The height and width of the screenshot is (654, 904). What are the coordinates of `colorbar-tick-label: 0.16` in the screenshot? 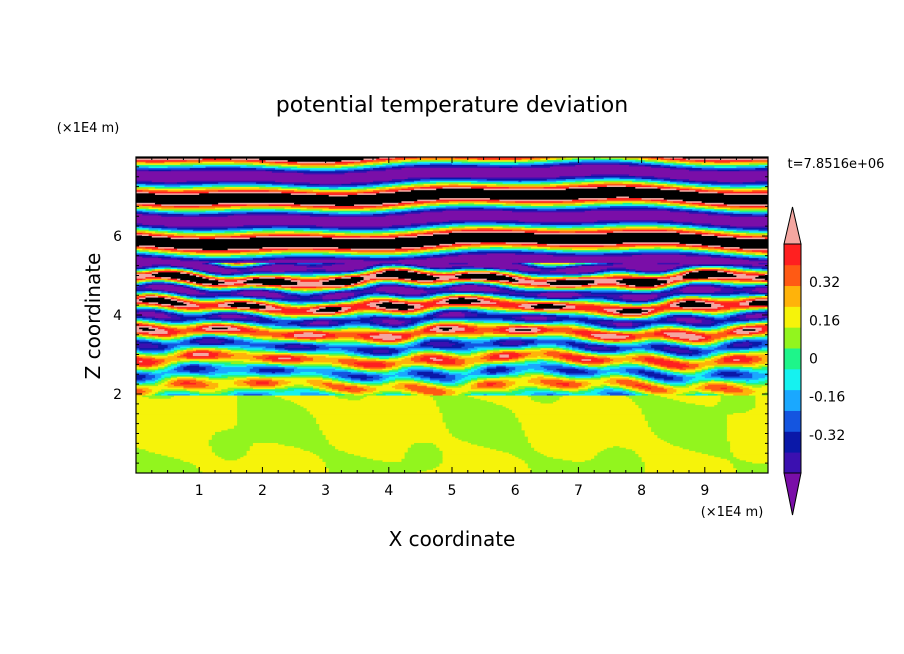 It's located at (824, 321).